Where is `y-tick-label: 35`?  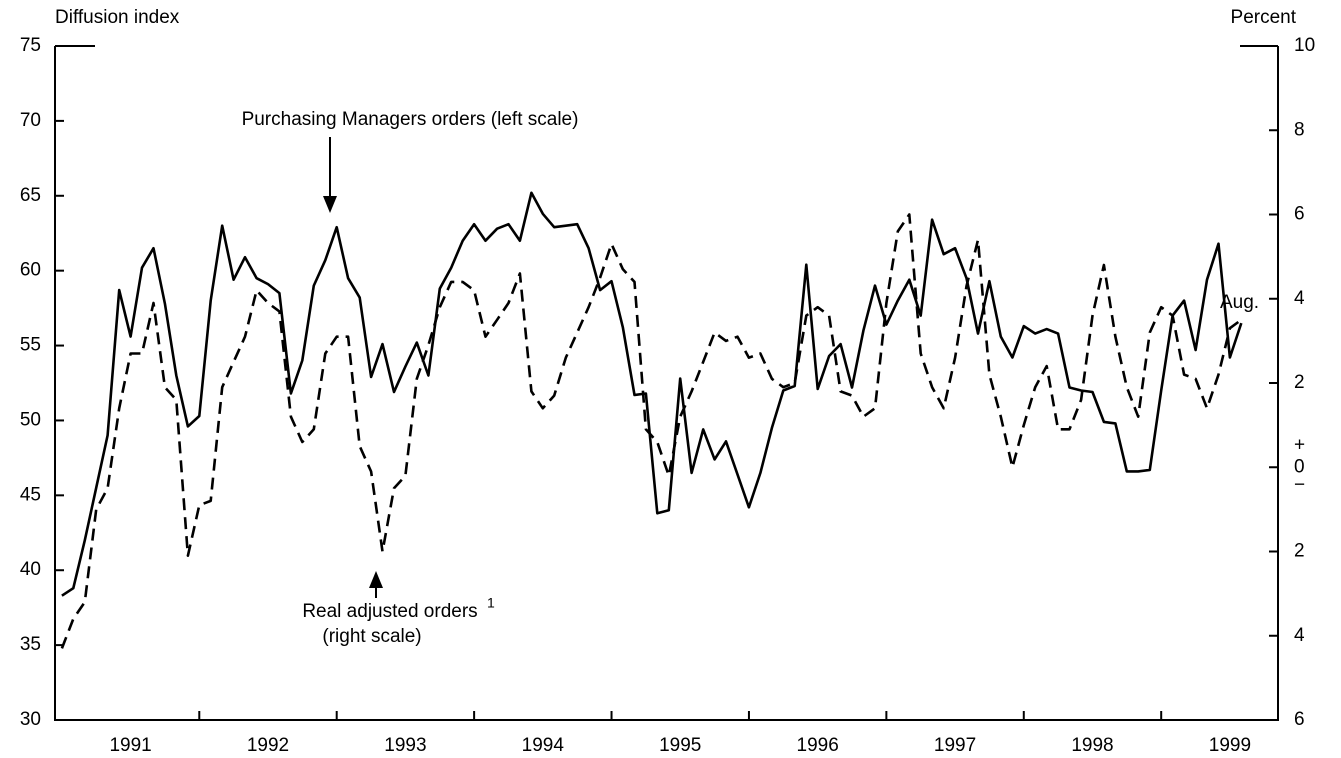 y-tick-label: 35 is located at coordinates (30, 644).